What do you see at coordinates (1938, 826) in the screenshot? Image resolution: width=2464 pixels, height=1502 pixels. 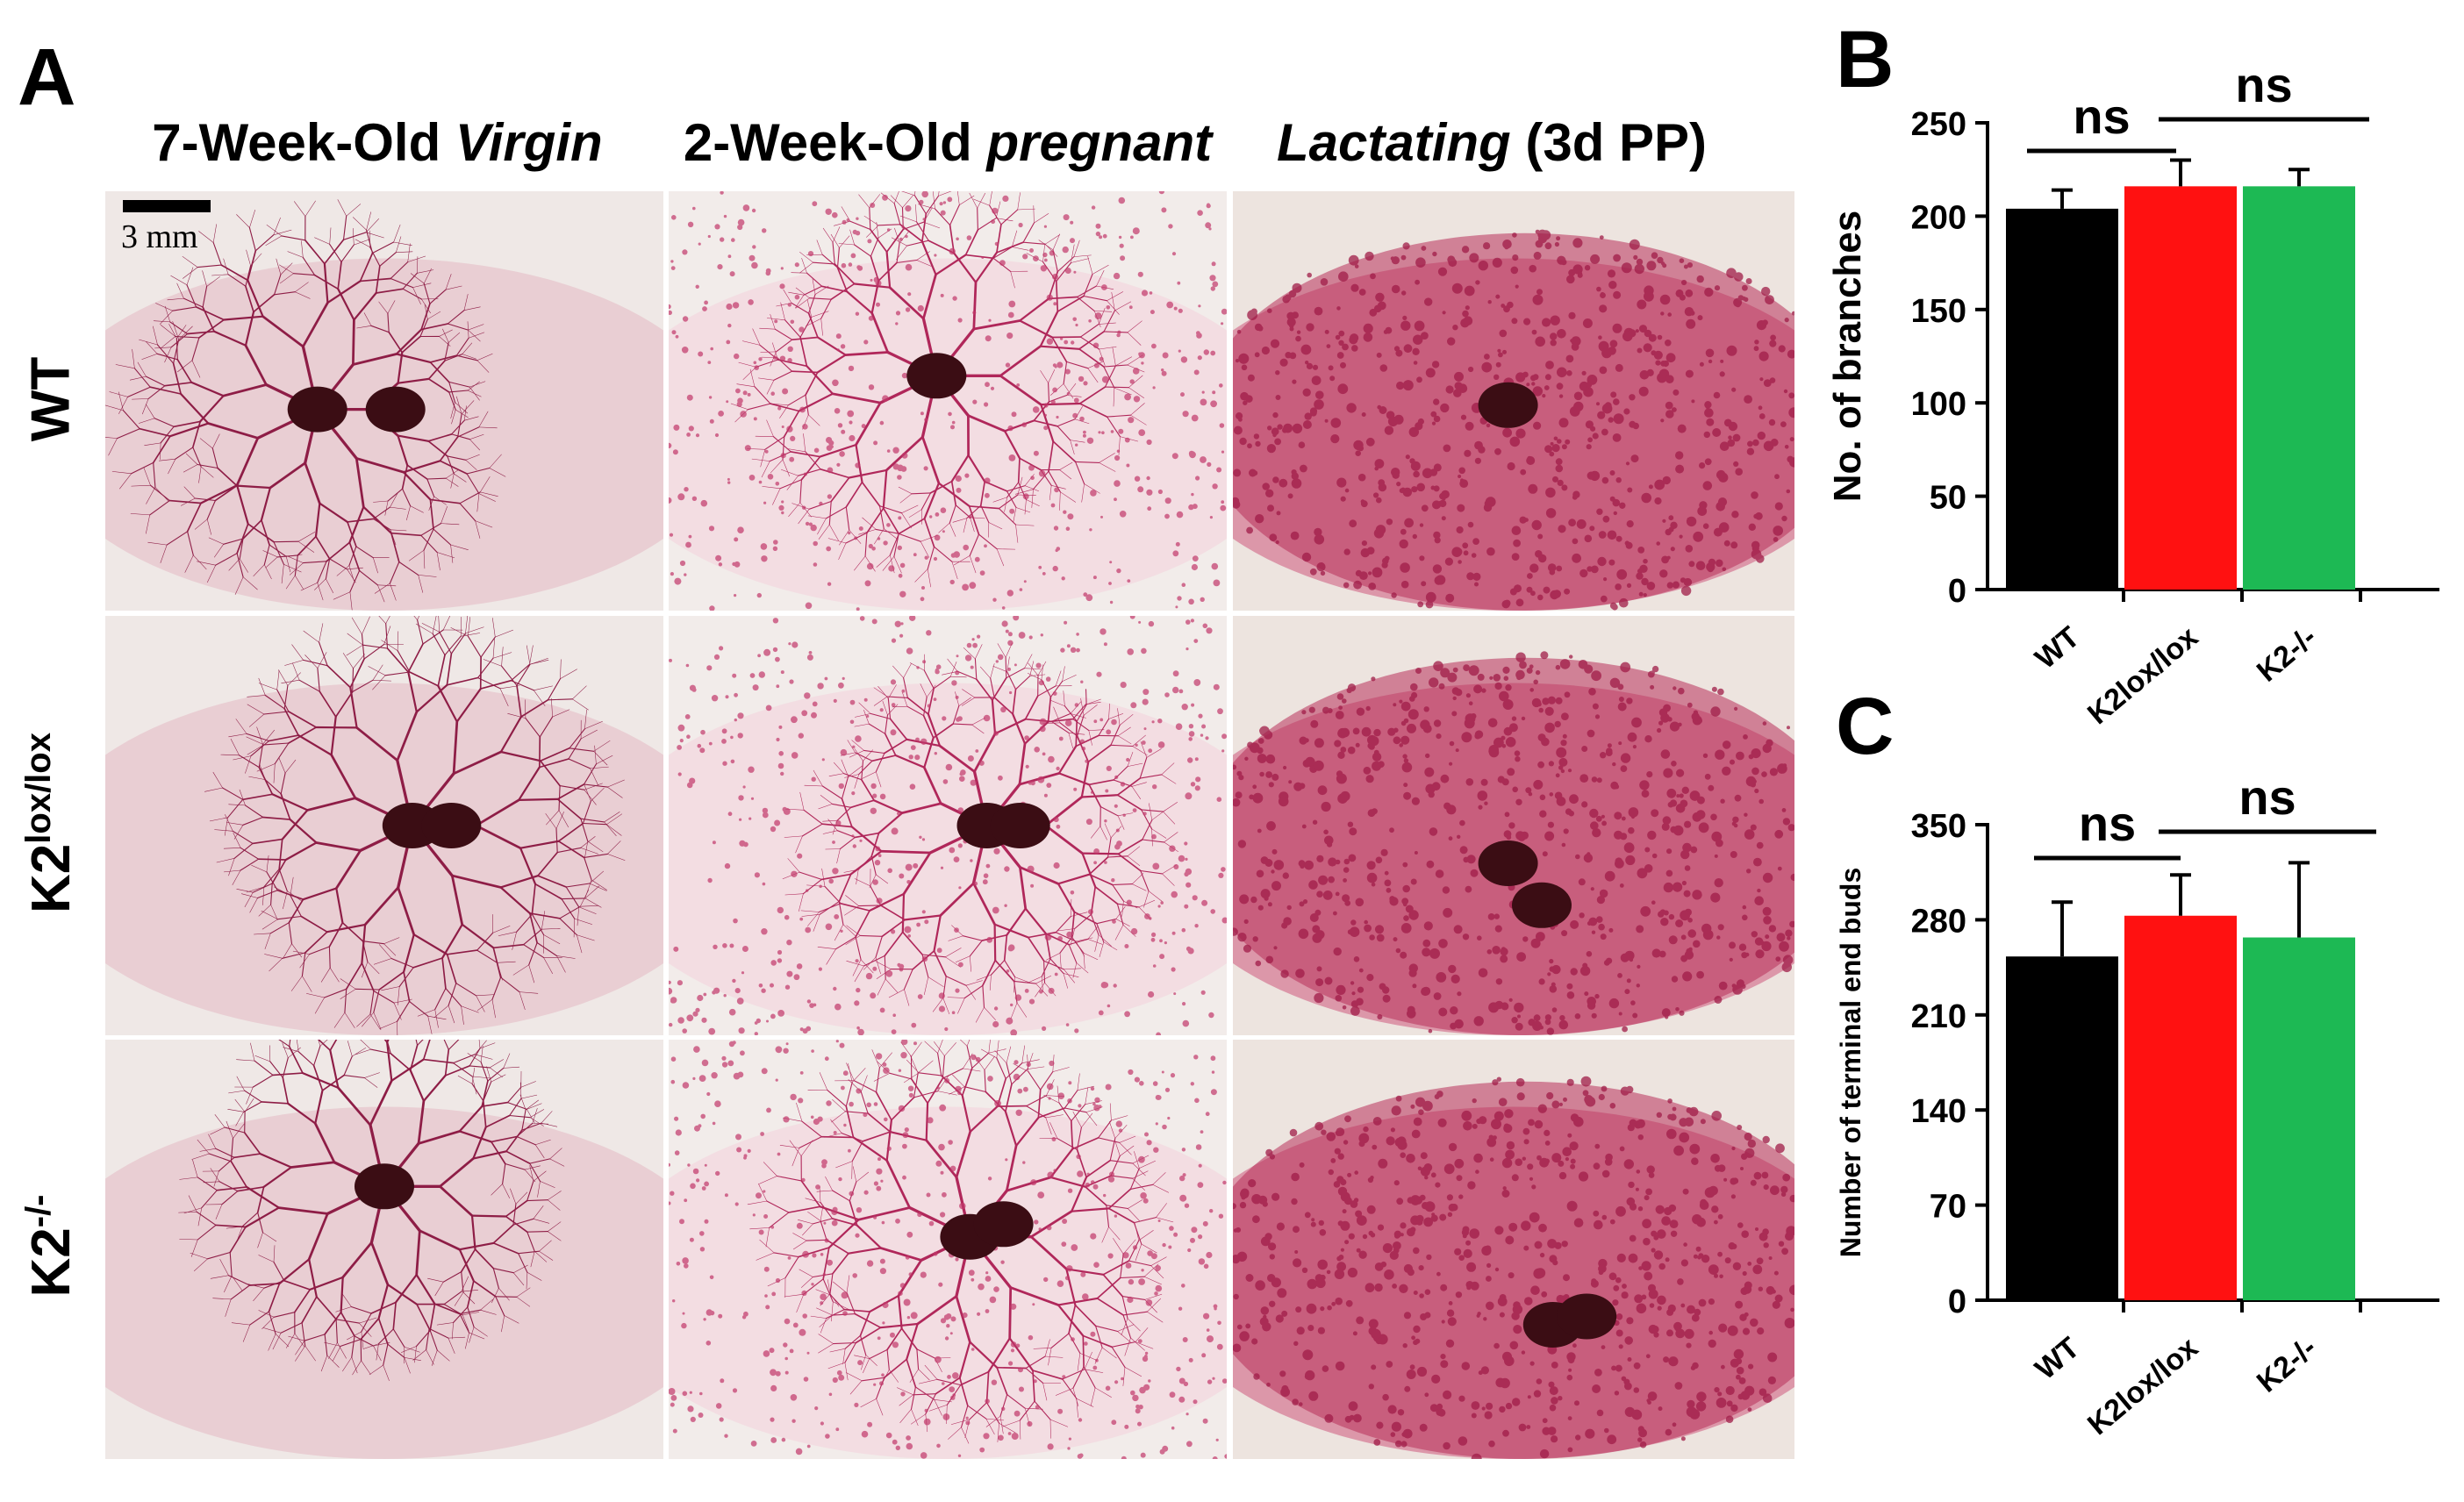 I see `y-tick-label: 350` at bounding box center [1938, 826].